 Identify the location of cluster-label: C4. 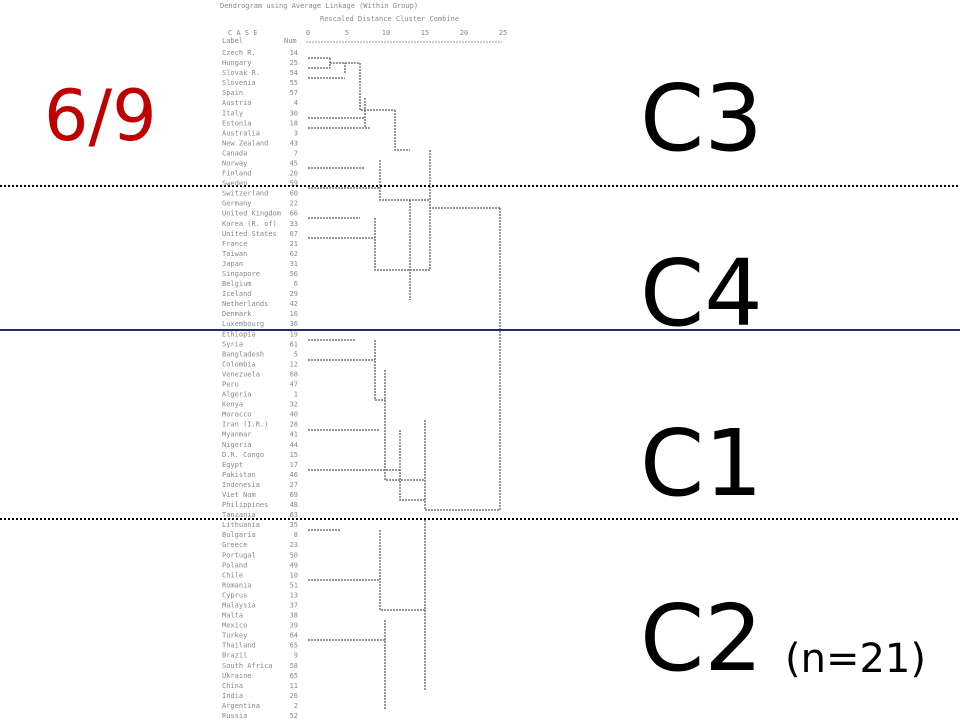
(701, 293).